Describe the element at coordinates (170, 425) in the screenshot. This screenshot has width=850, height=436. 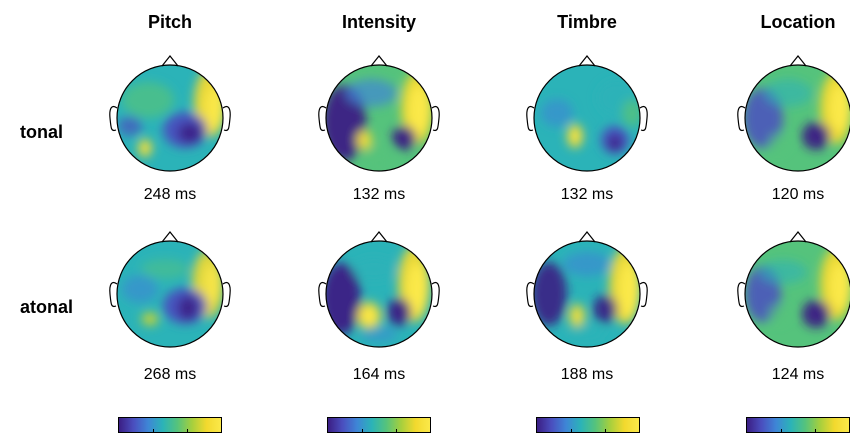
I see `colorbar-pitch` at that location.